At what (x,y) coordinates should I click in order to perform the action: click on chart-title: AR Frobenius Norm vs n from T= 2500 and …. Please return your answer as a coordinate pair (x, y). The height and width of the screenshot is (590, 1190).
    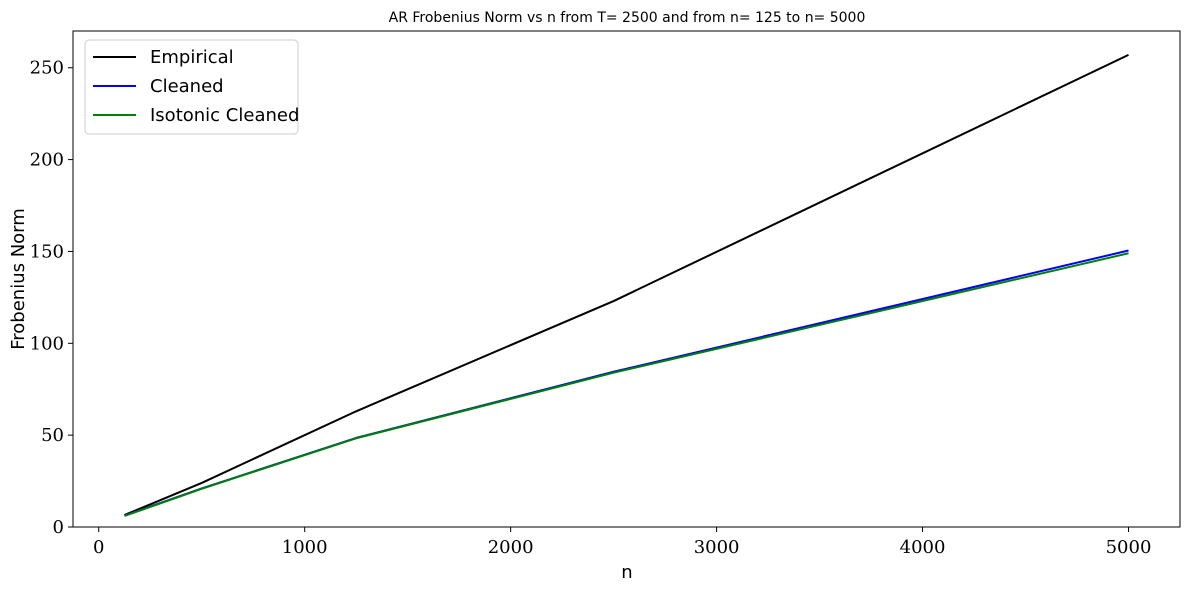
    Looking at the image, I should click on (627, 18).